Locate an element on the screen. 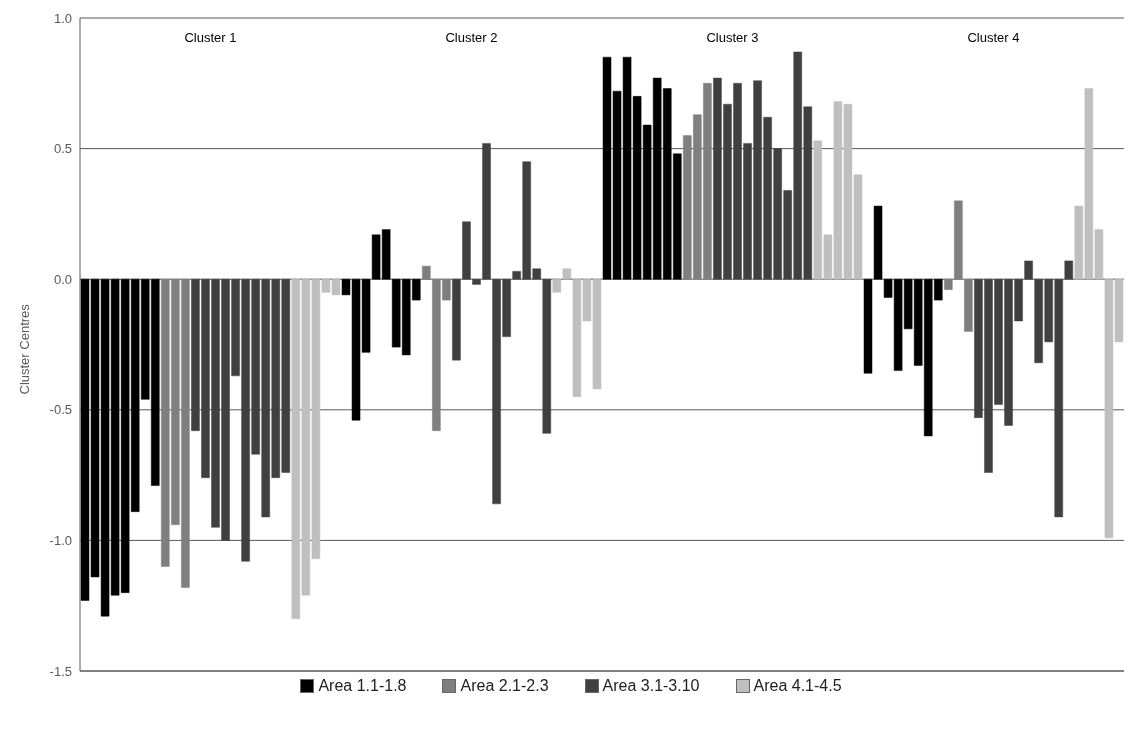 Image resolution: width=1142 pixels, height=735 pixels. y-tick-label: -1.5 is located at coordinates (60, 671).